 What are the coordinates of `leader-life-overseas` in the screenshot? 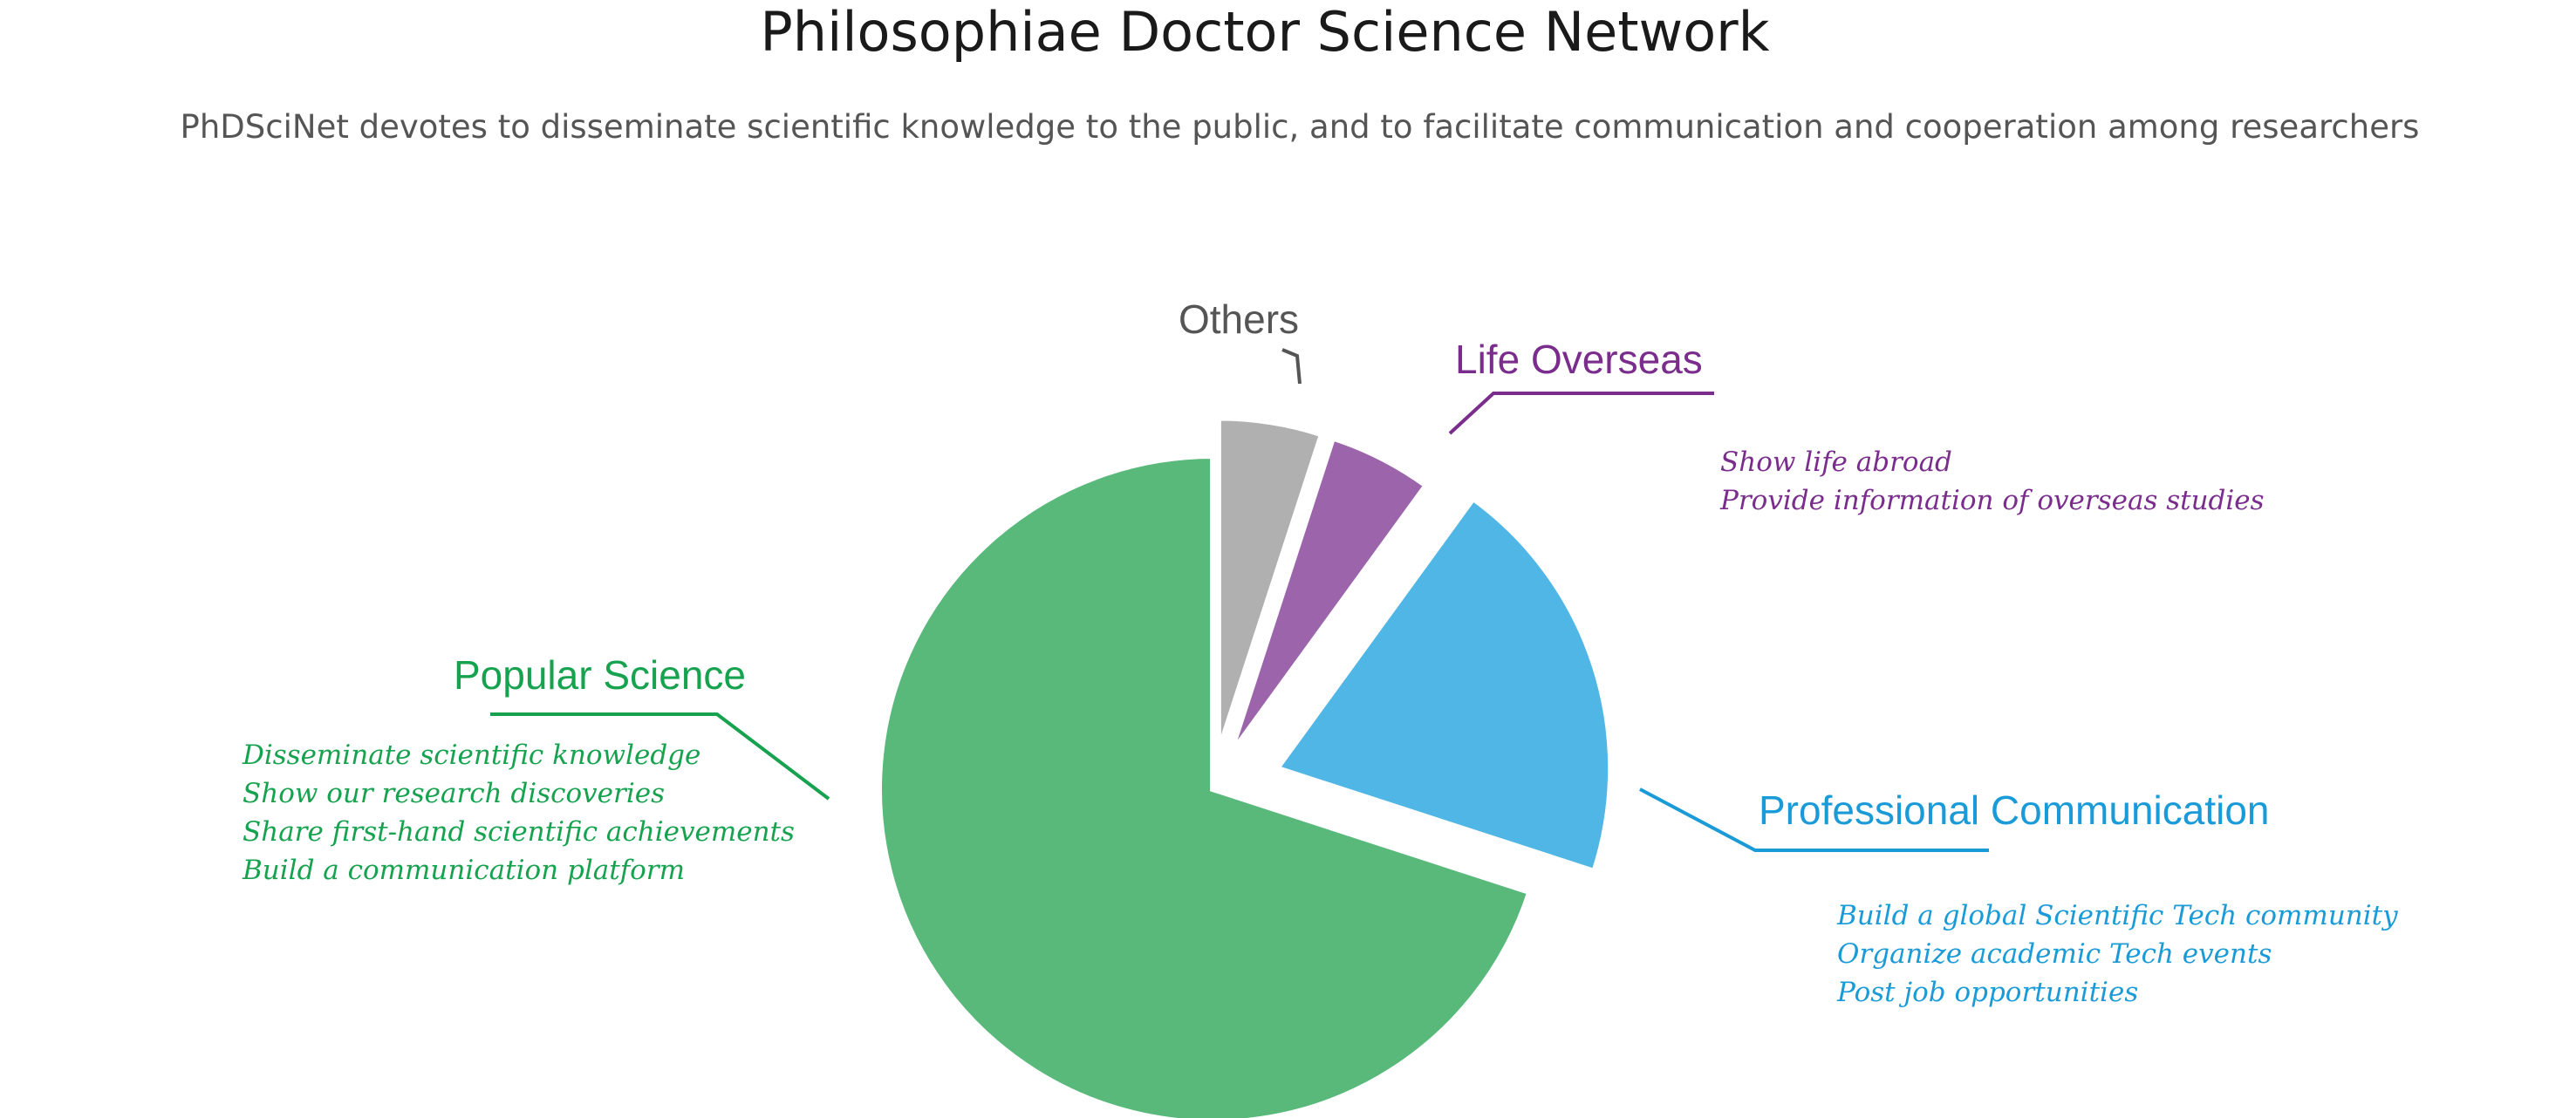 It's located at (1581, 413).